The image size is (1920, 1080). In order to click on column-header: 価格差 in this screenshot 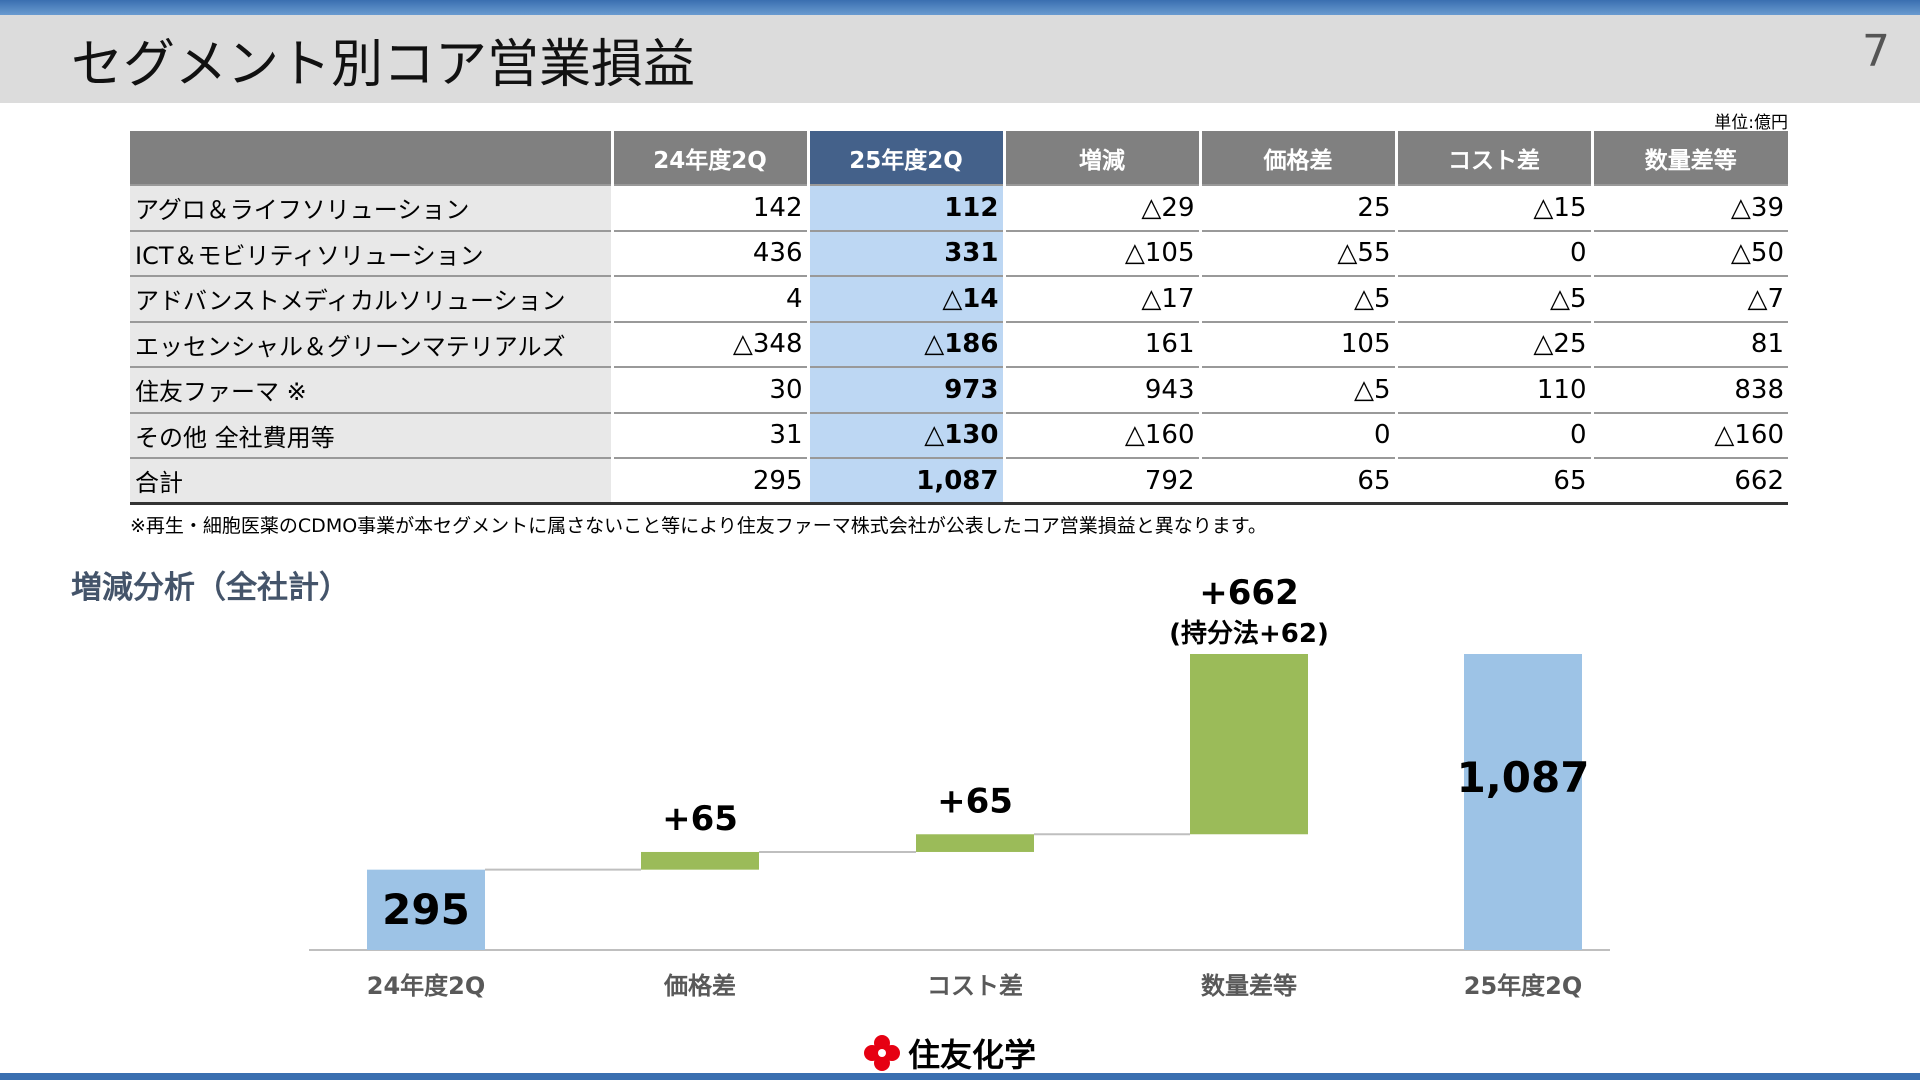, I will do `click(1297, 158)`.